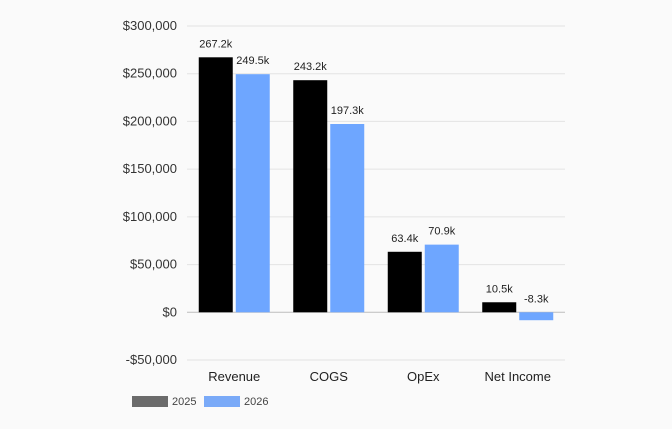 The width and height of the screenshot is (672, 429). What do you see at coordinates (423, 376) in the screenshot?
I see `x-tick-label: OpEx` at bounding box center [423, 376].